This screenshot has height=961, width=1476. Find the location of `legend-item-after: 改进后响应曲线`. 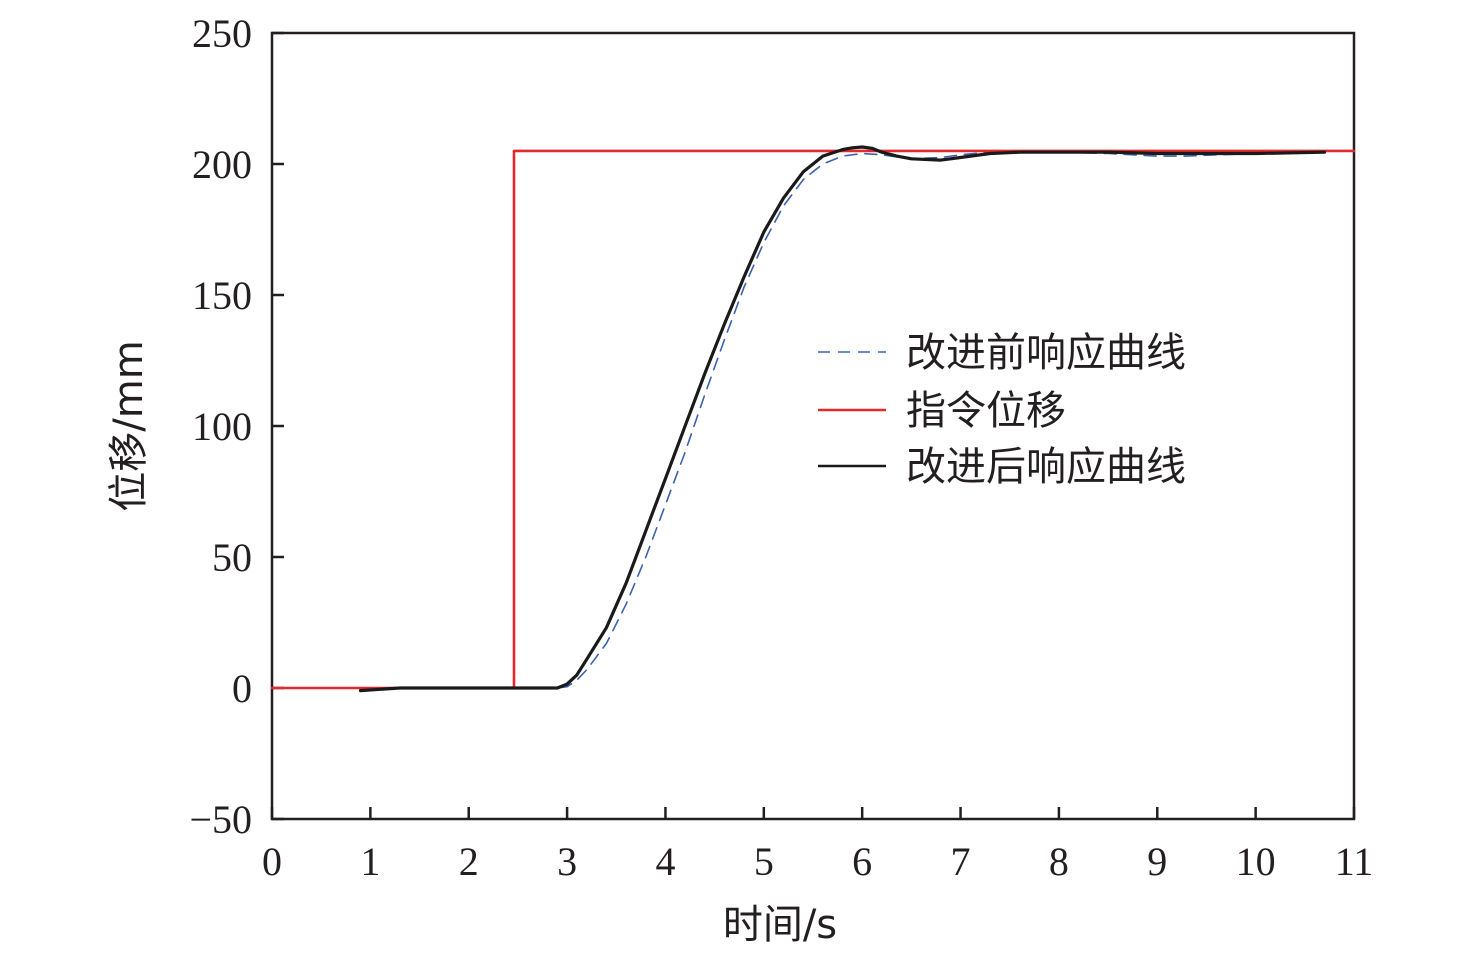

legend-item-after: 改进后响应曲线 is located at coordinates (1002, 467).